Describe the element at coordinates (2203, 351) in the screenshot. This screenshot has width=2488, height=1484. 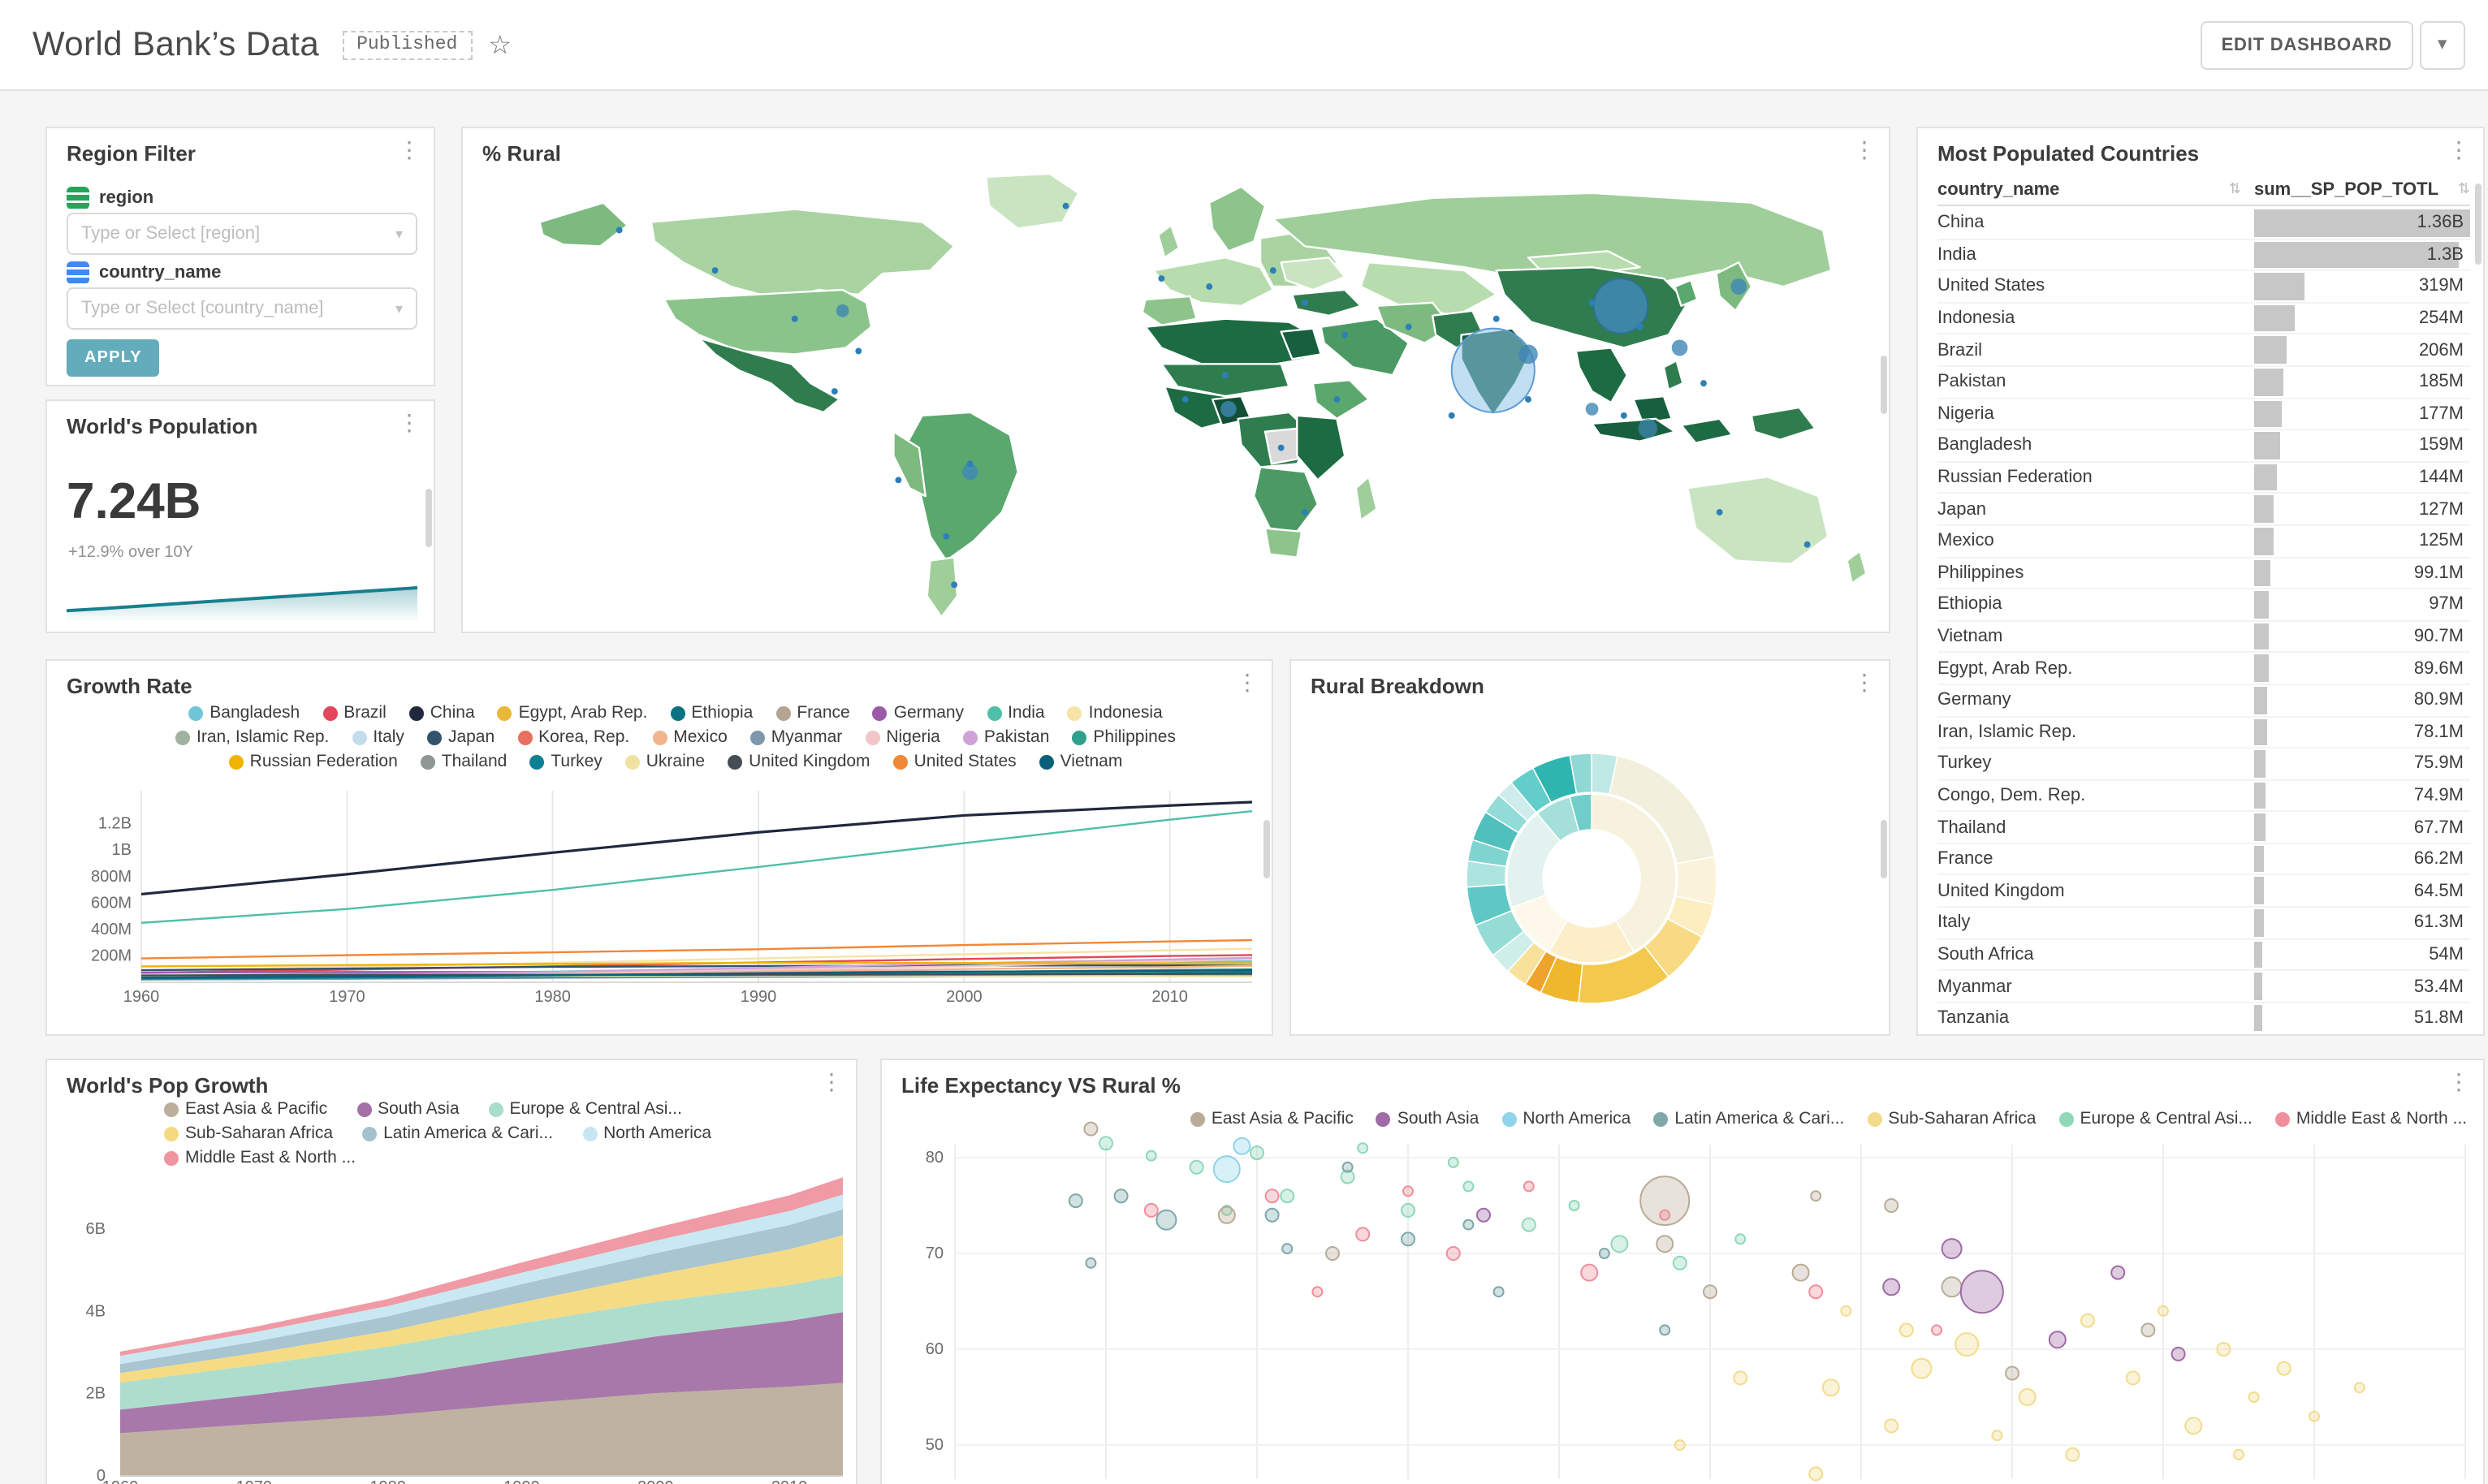
I see `table-row: Brazil 206M` at that location.